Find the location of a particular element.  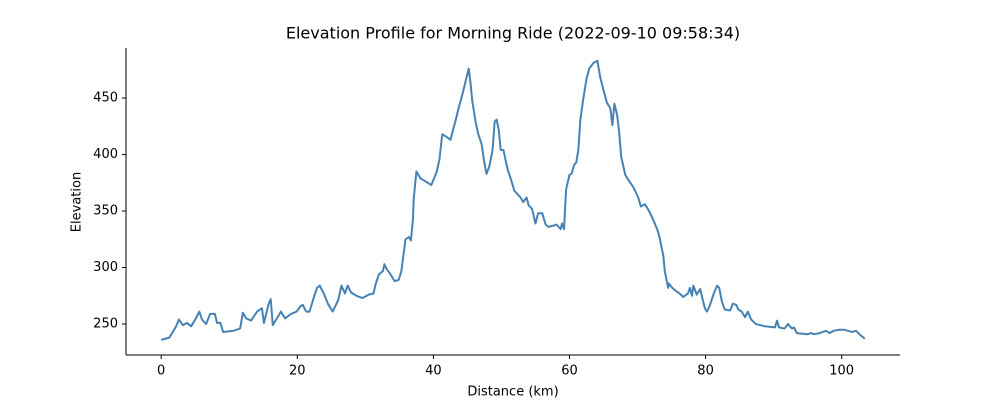

x-axis-label: Distance (km) is located at coordinates (512, 392).